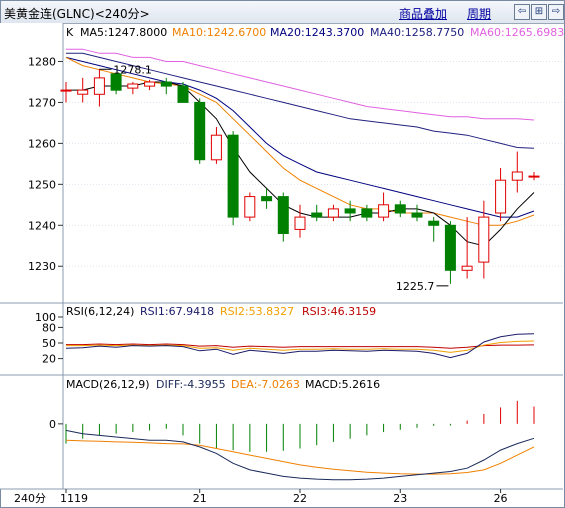 The width and height of the screenshot is (565, 508). I want to click on rsi-tick-label: 50, so click(49, 343).